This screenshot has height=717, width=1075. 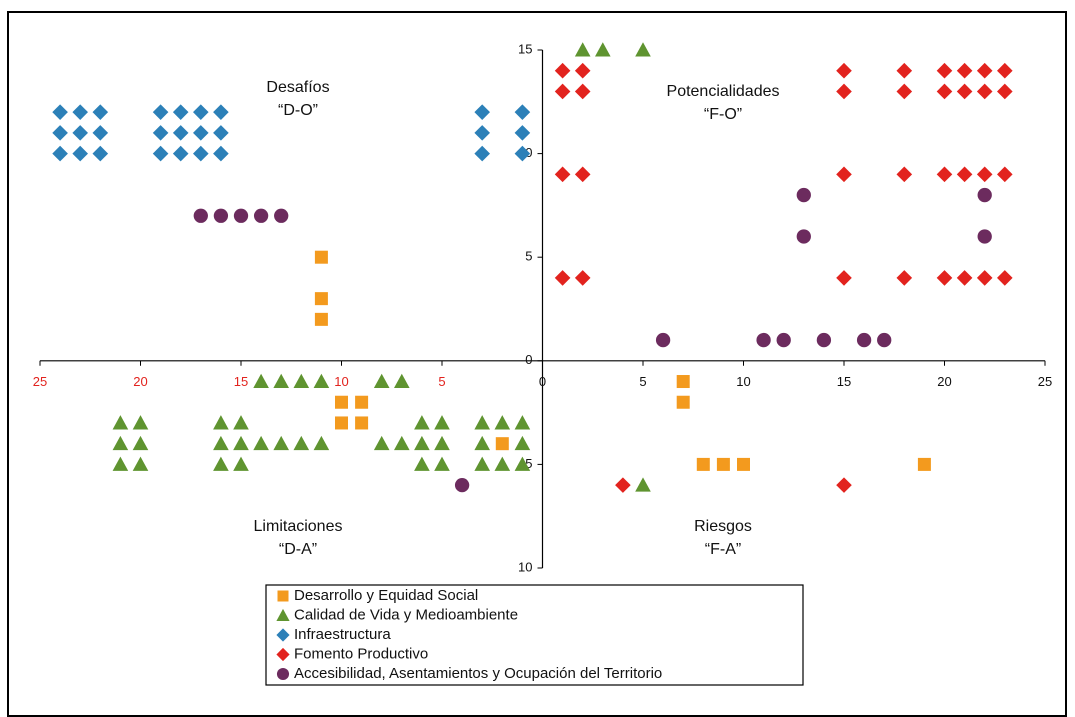 I want to click on y-tick-label: 10, so click(x=525, y=566).